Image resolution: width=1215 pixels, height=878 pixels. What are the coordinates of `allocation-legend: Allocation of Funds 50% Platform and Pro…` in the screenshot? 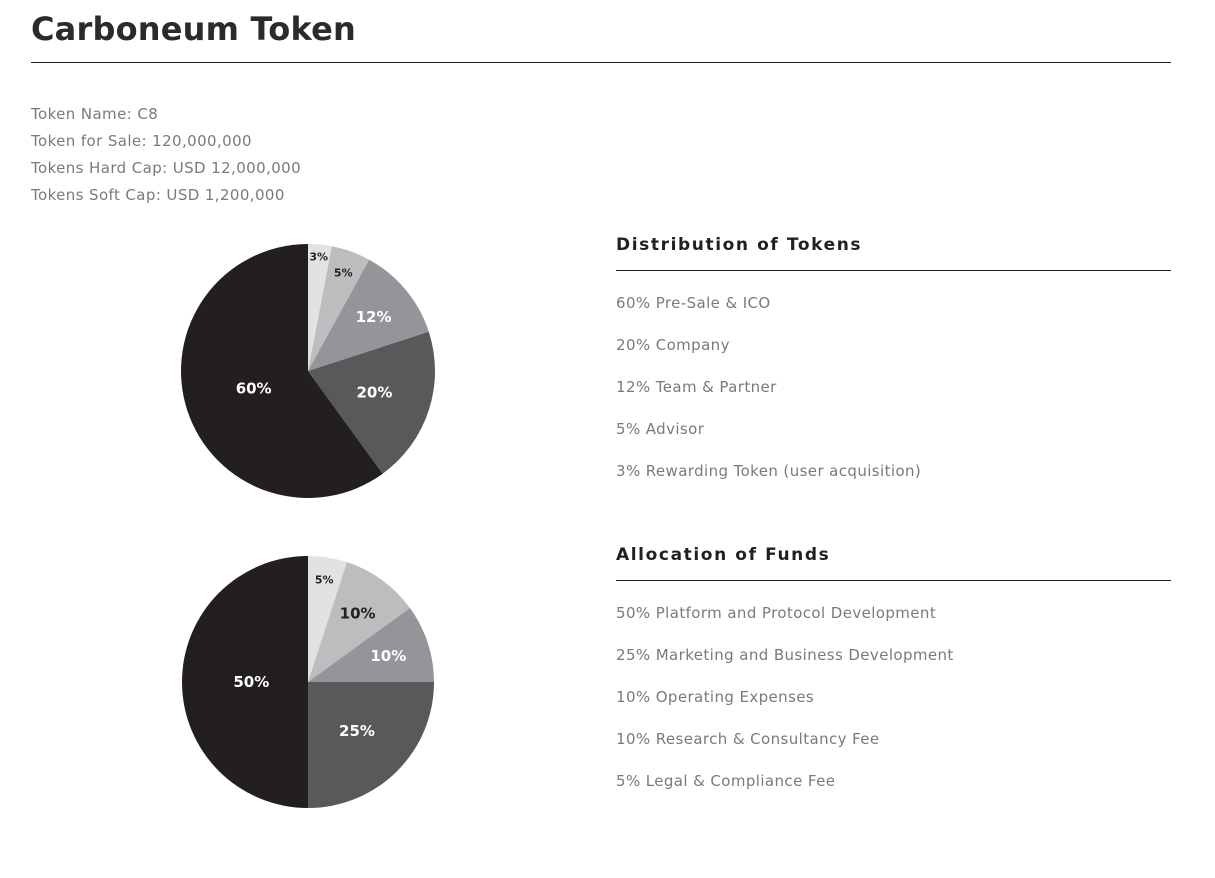 It's located at (893, 678).